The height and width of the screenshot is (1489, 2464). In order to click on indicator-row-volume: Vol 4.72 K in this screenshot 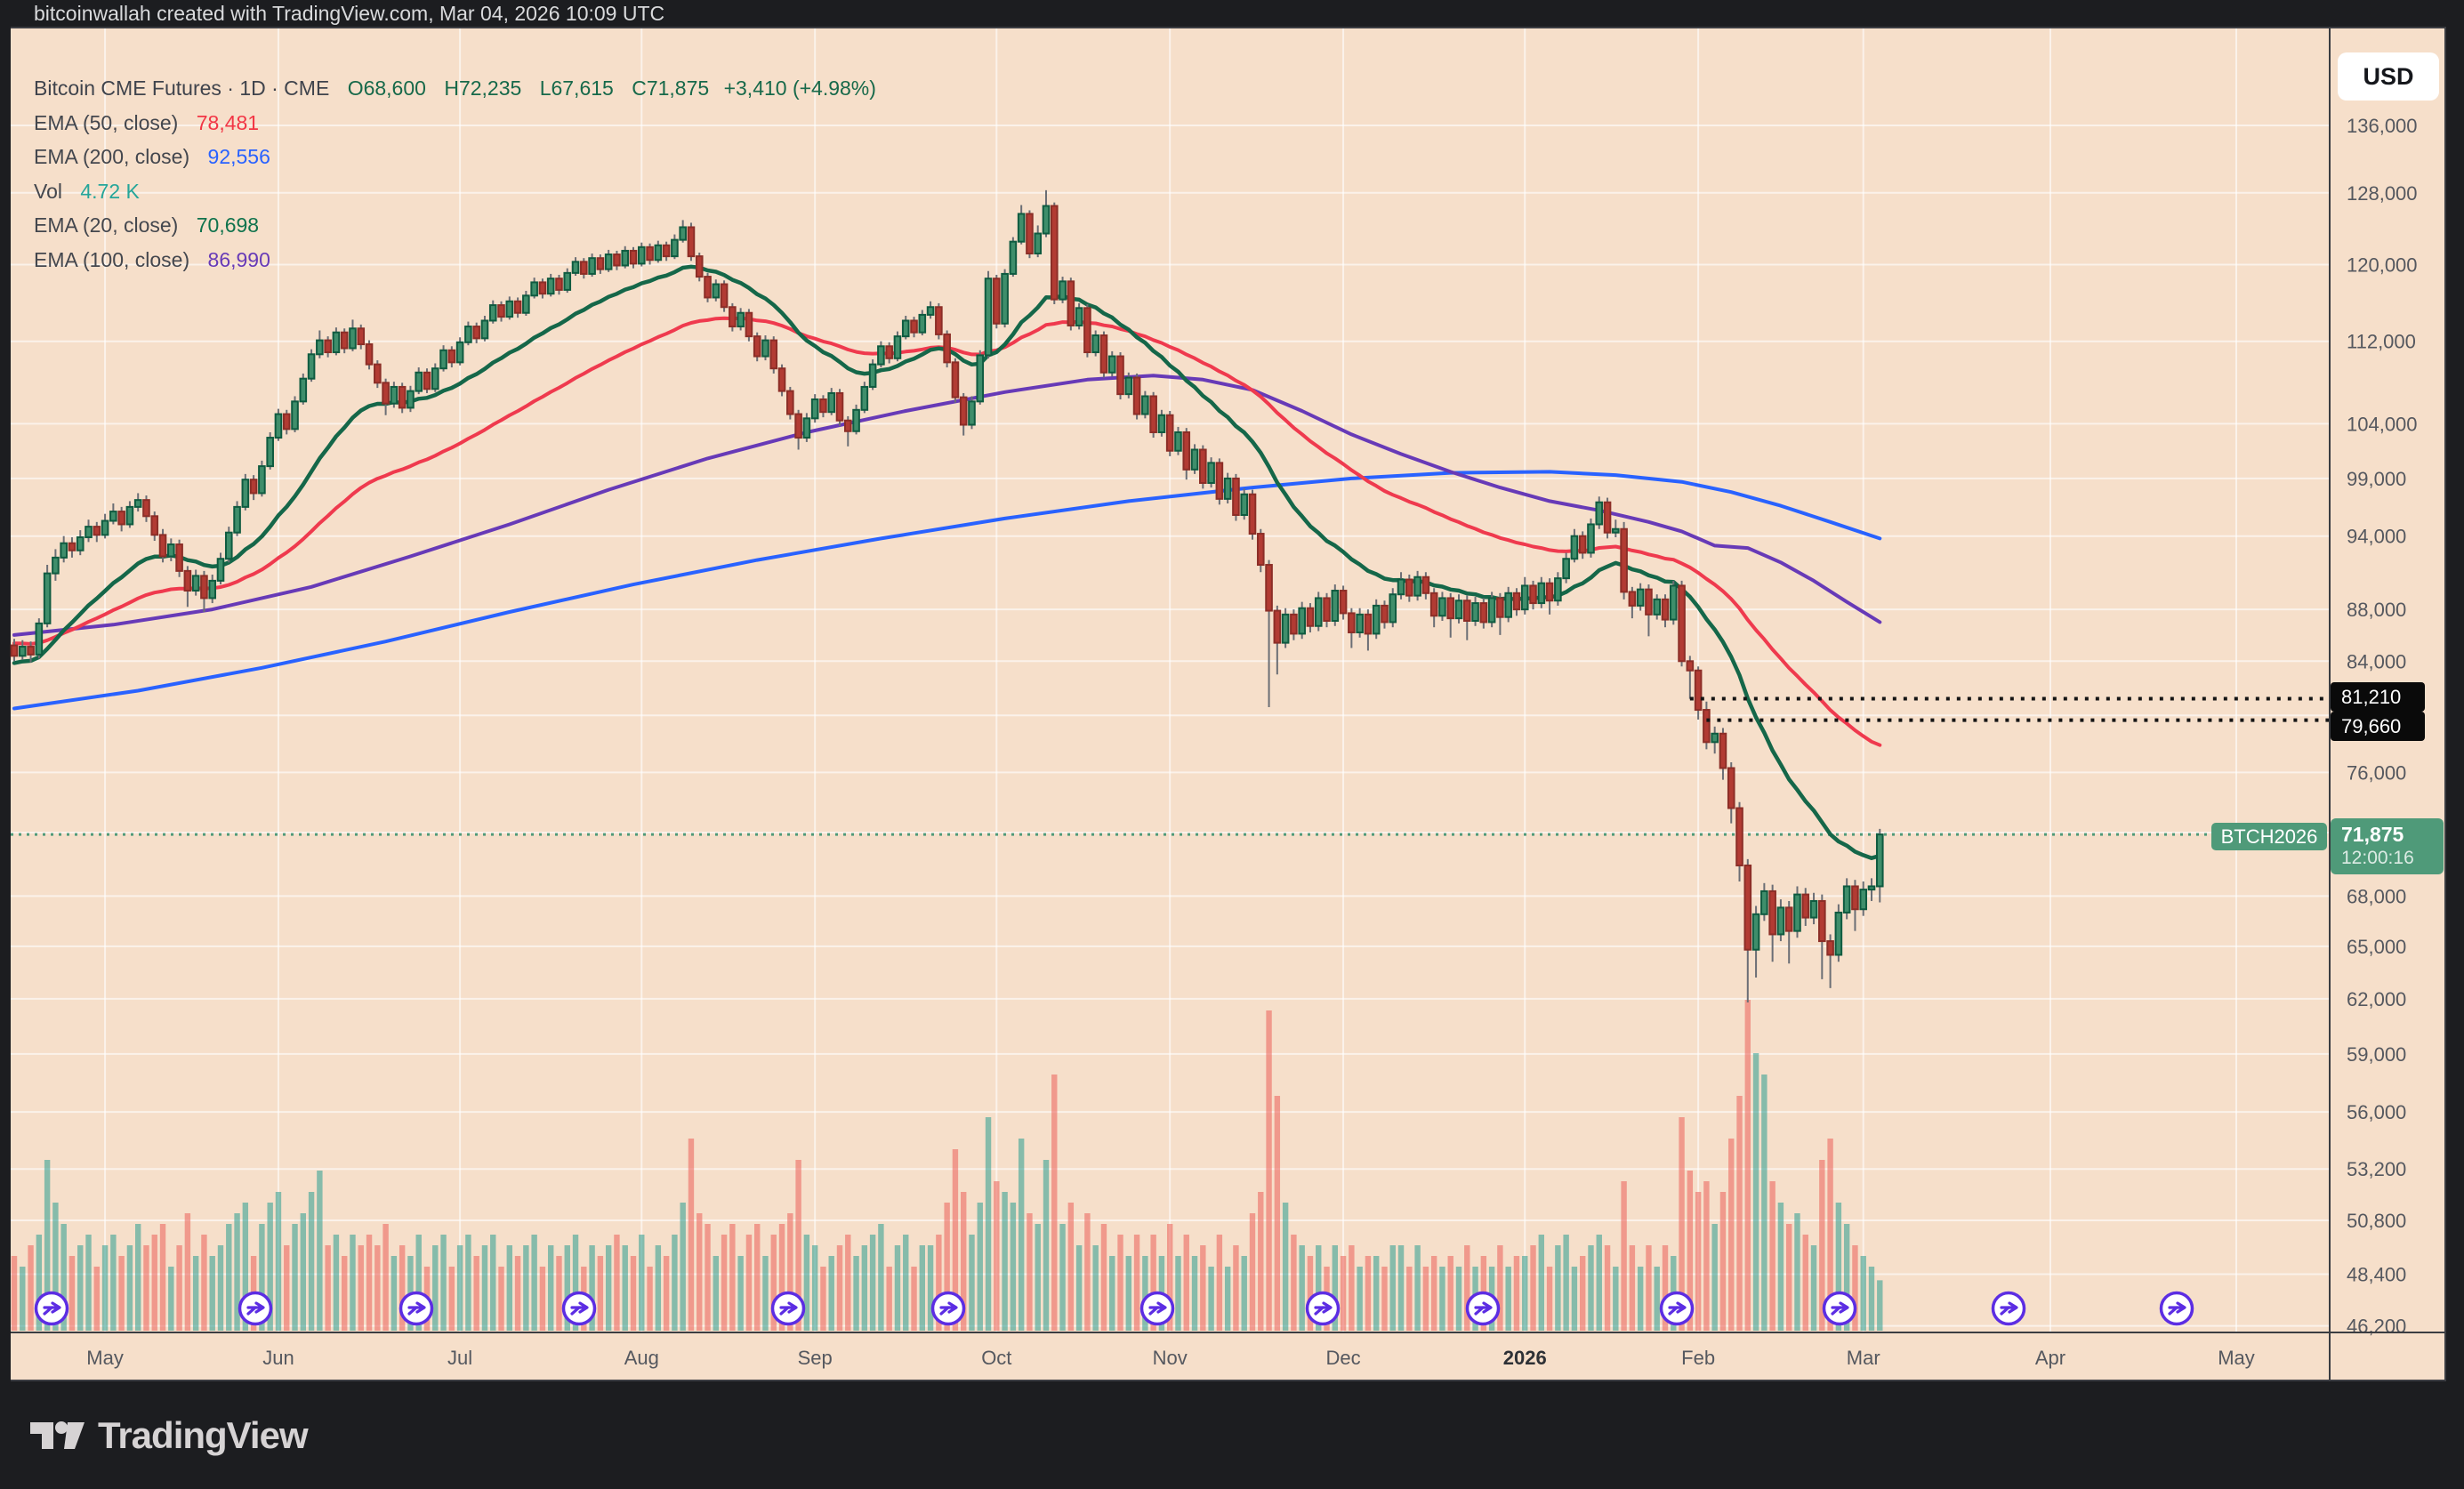, I will do `click(87, 191)`.